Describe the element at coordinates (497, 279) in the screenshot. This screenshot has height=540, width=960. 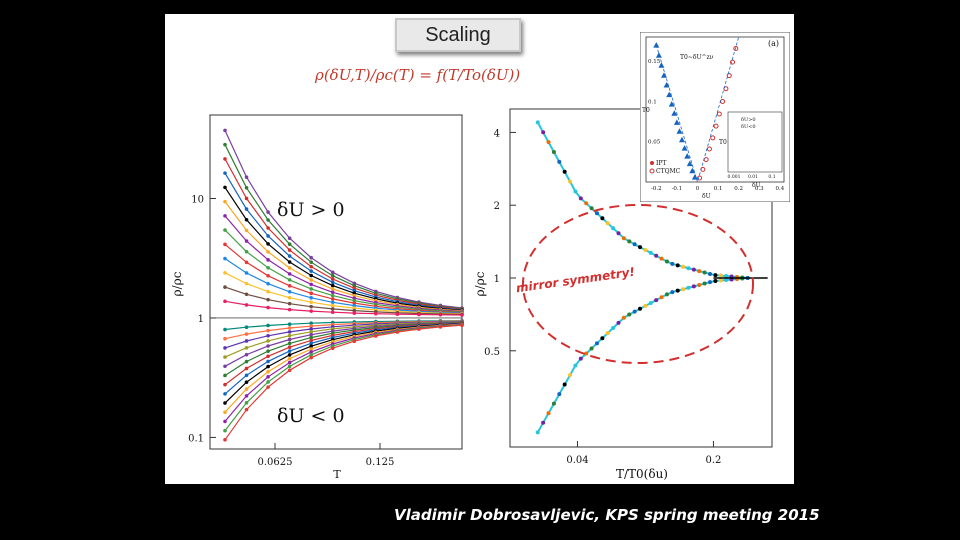
I see `right-ytick-label: 1` at that location.